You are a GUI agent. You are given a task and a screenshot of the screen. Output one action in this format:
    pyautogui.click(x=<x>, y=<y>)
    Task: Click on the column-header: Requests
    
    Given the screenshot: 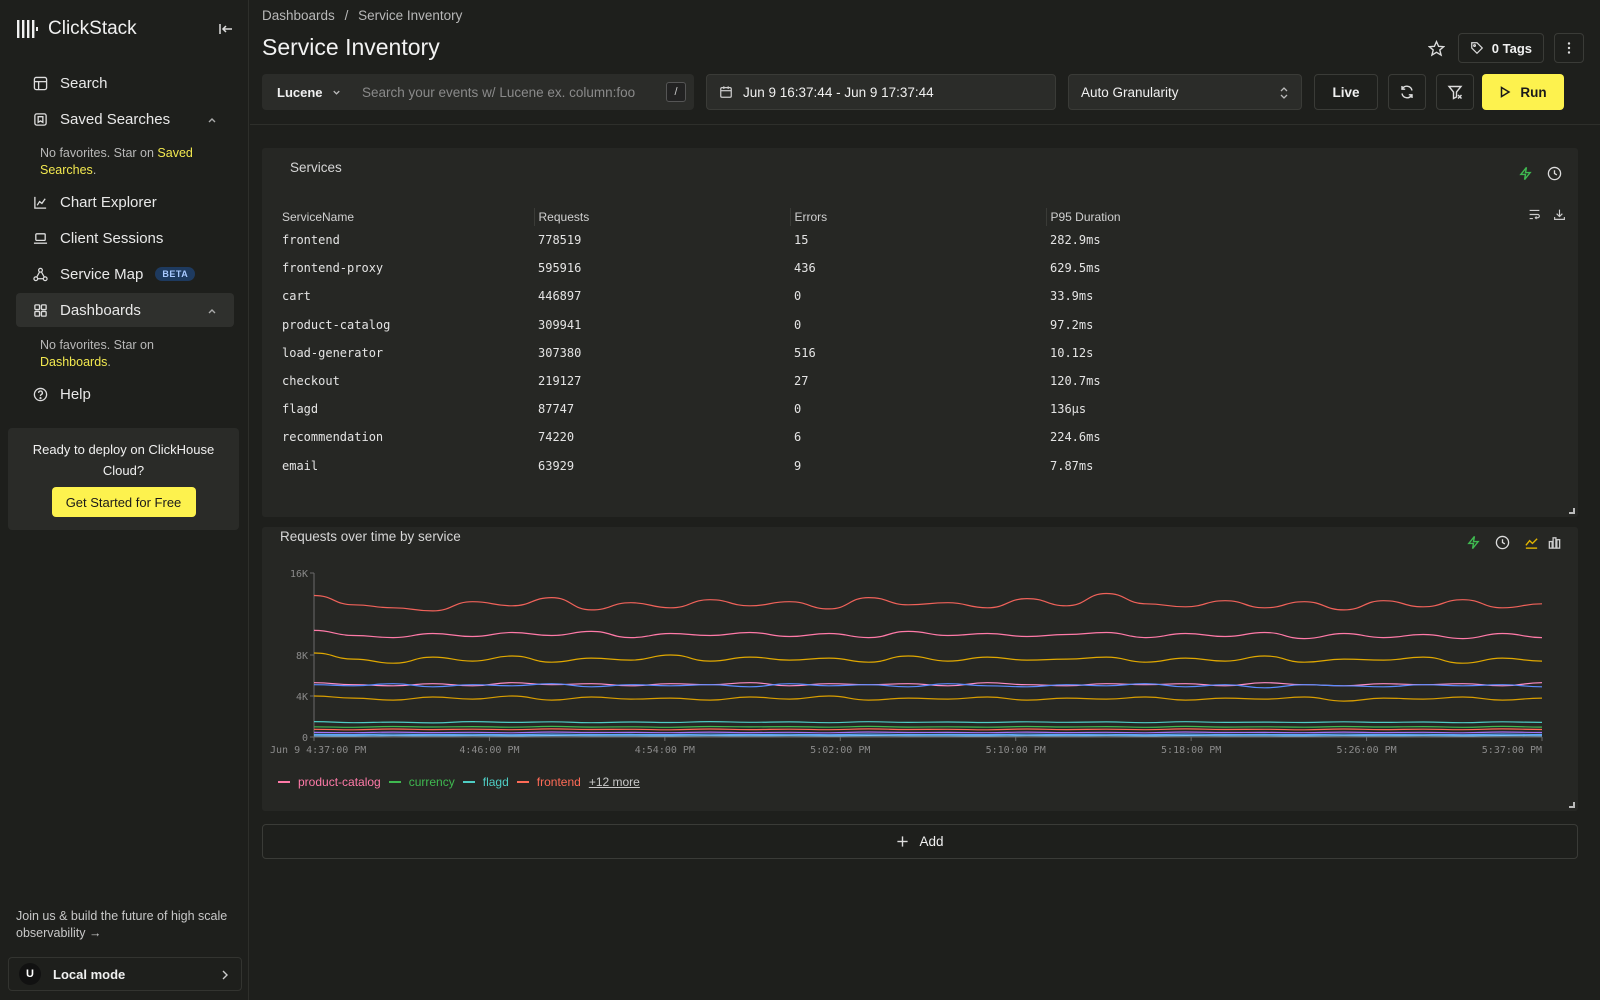 What is the action you would take?
    pyautogui.click(x=661, y=217)
    